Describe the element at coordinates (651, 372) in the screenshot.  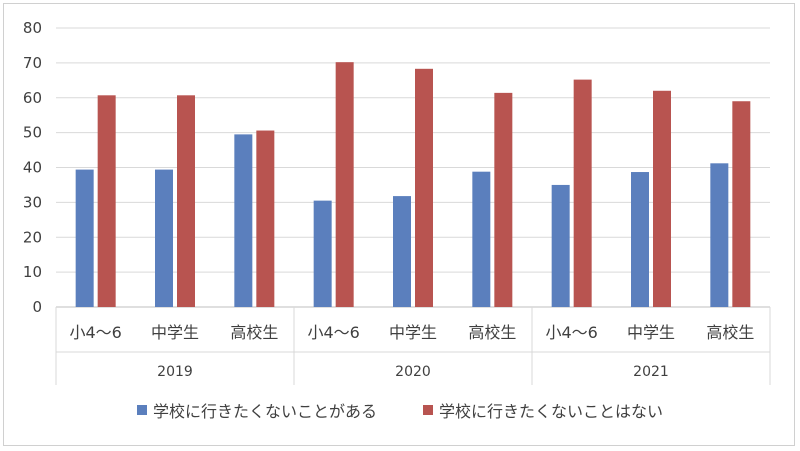
I see `x-group-label: 2021` at that location.